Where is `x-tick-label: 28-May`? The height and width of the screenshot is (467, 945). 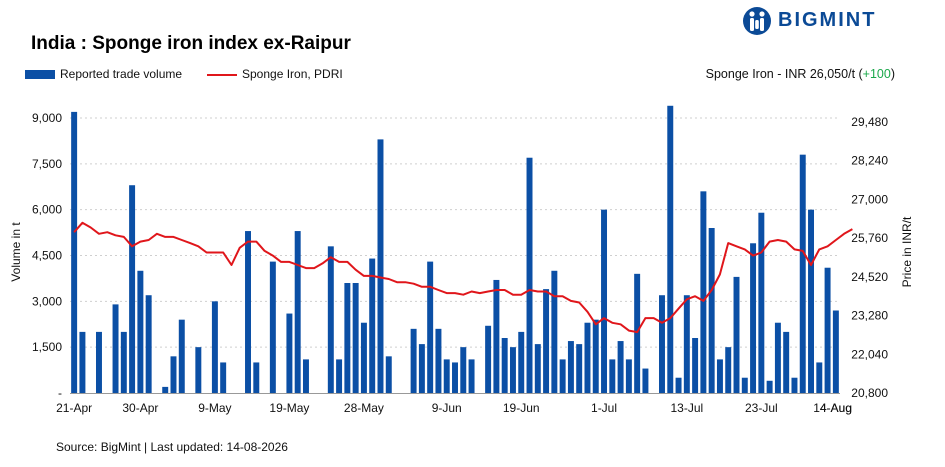
x-tick-label: 28-May is located at coordinates (364, 408).